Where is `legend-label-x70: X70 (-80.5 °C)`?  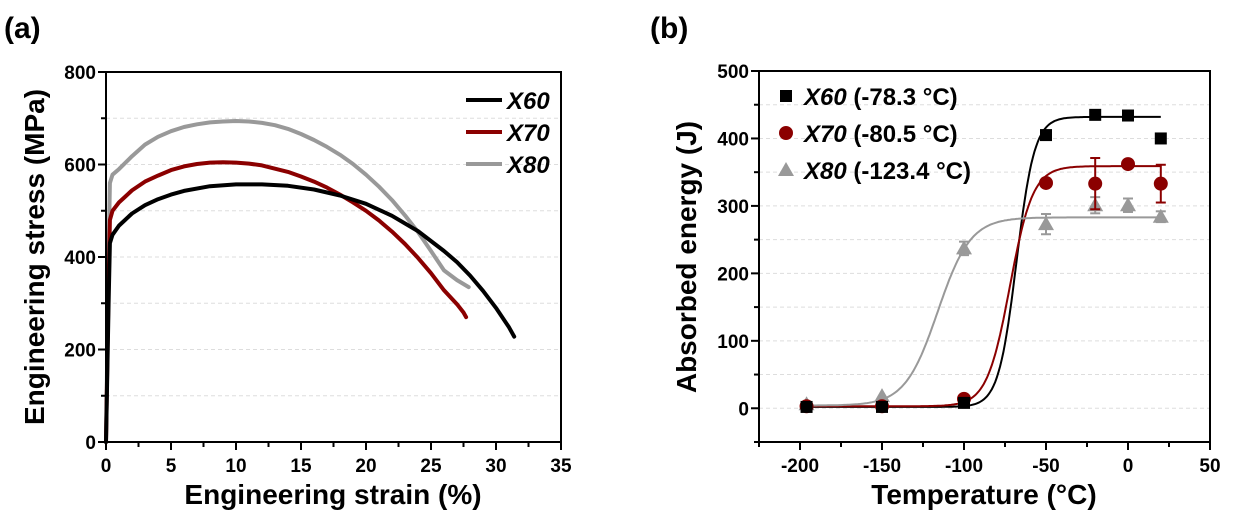
legend-label-x70: X70 (-80.5 °C) is located at coordinates (880, 134).